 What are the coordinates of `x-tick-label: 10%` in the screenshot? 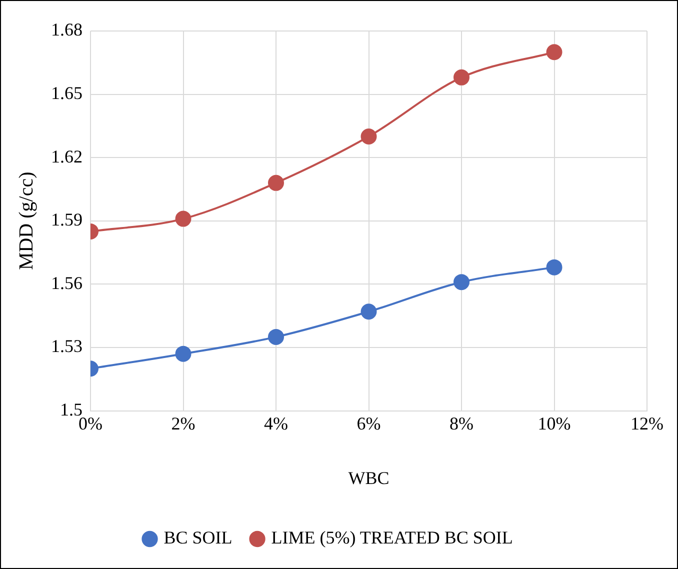 It's located at (554, 423).